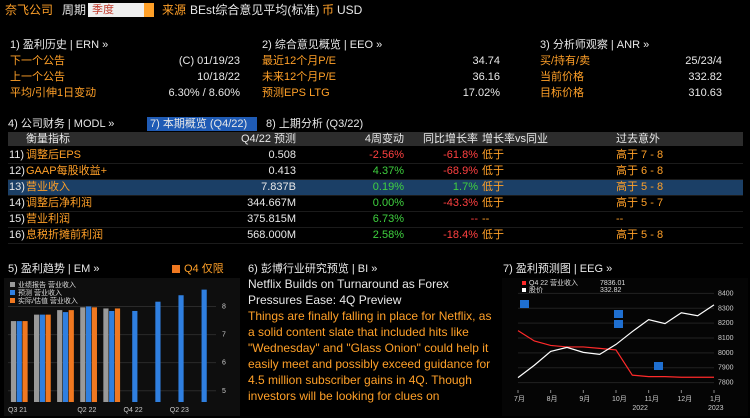  Describe the element at coordinates (66, 171) in the screenshot. I see `row-name: GAAP每股收益+` at that location.